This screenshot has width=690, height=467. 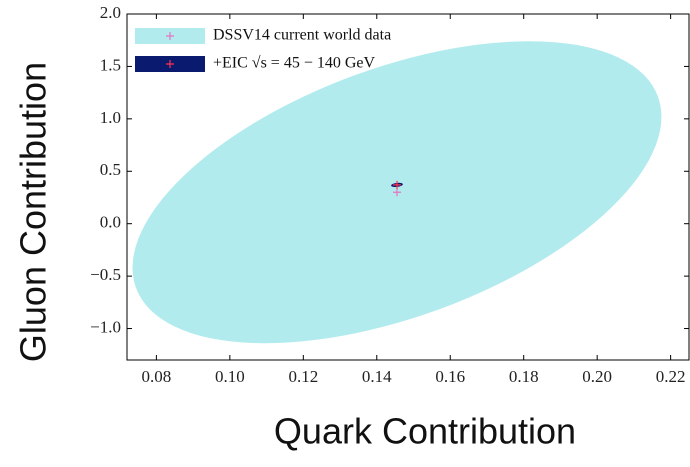 I want to click on x-tick-label: 0.10, so click(x=230, y=376).